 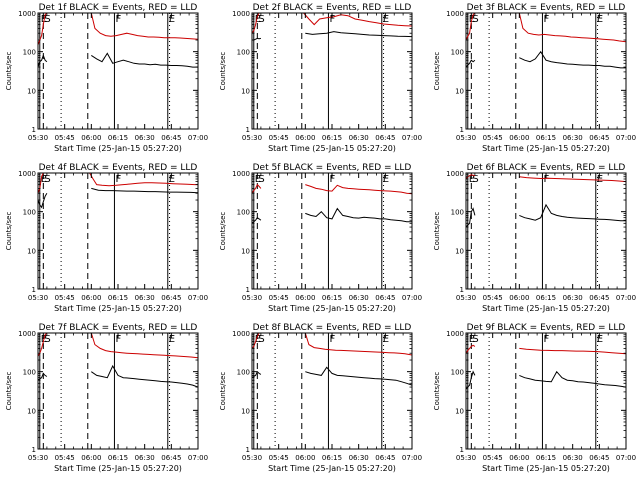 What do you see at coordinates (332, 328) in the screenshot?
I see `panel-title: Det 8f BLACK = Events, RED = LLD` at bounding box center [332, 328].